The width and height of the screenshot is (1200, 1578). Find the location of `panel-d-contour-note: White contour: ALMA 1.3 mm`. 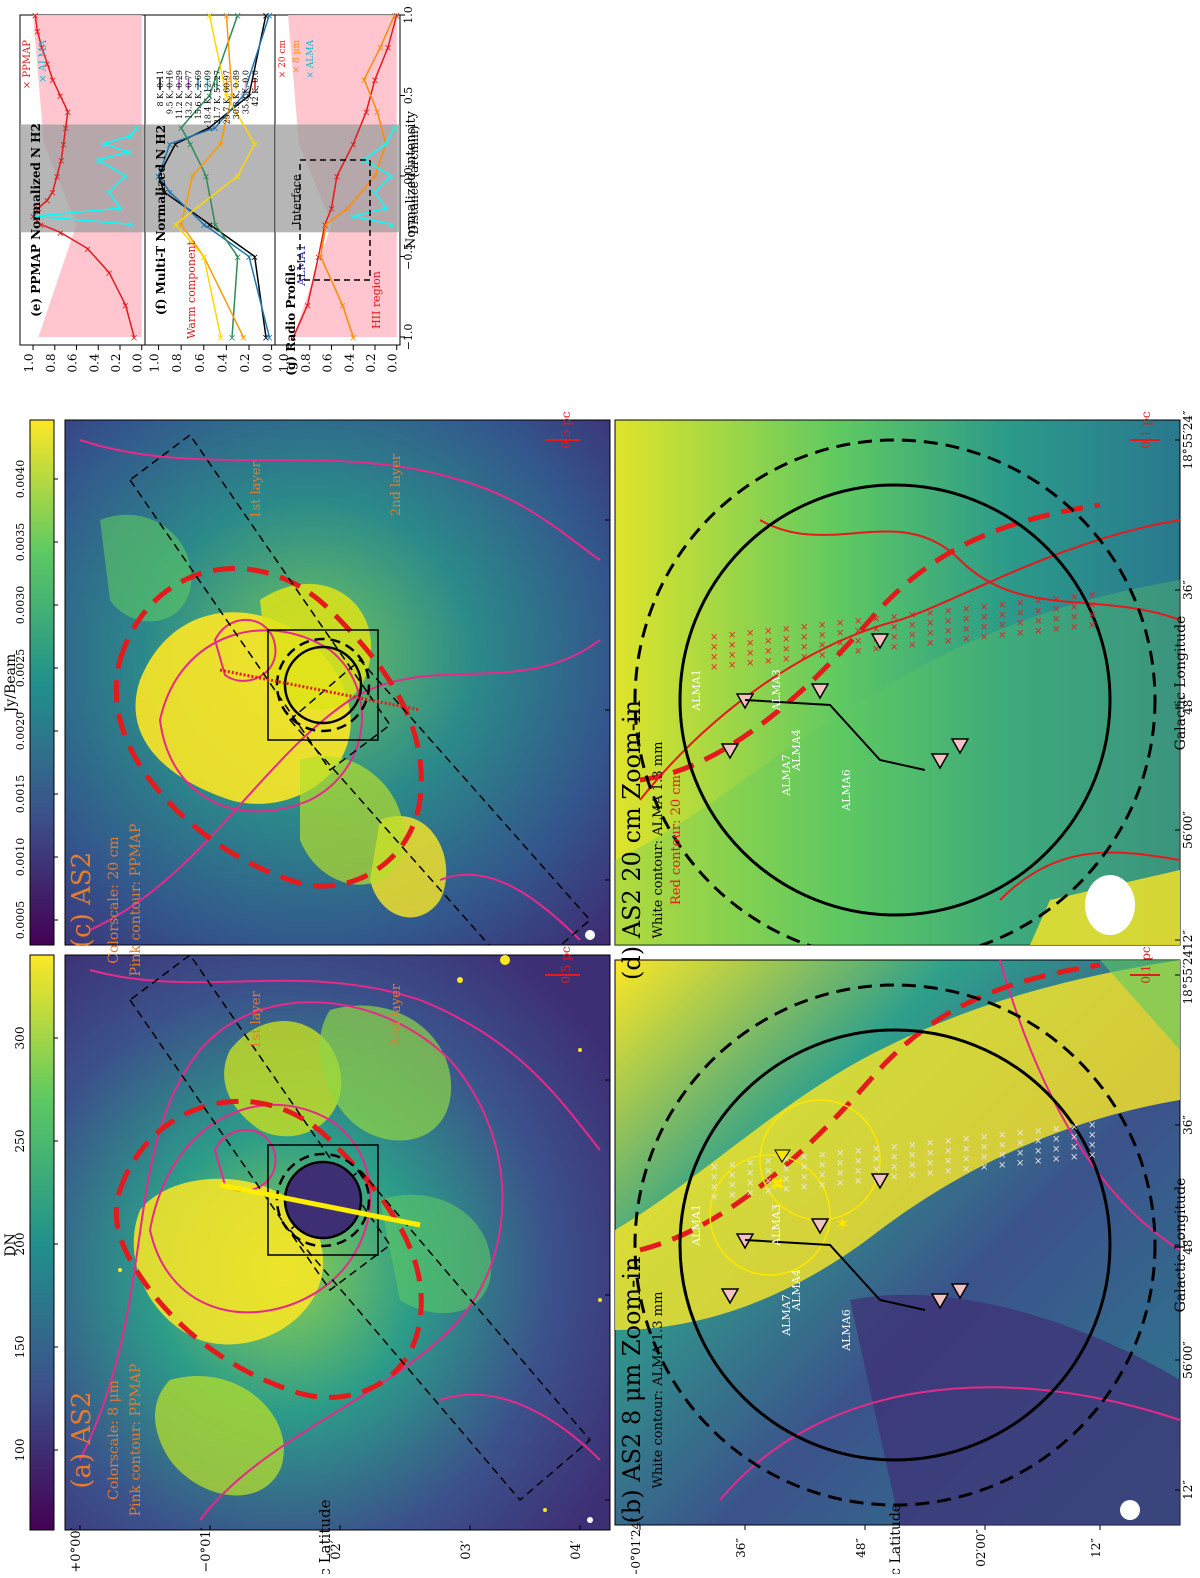

panel-d-contour-note: White contour: ALMA 1.3 mm is located at coordinates (658, 840).